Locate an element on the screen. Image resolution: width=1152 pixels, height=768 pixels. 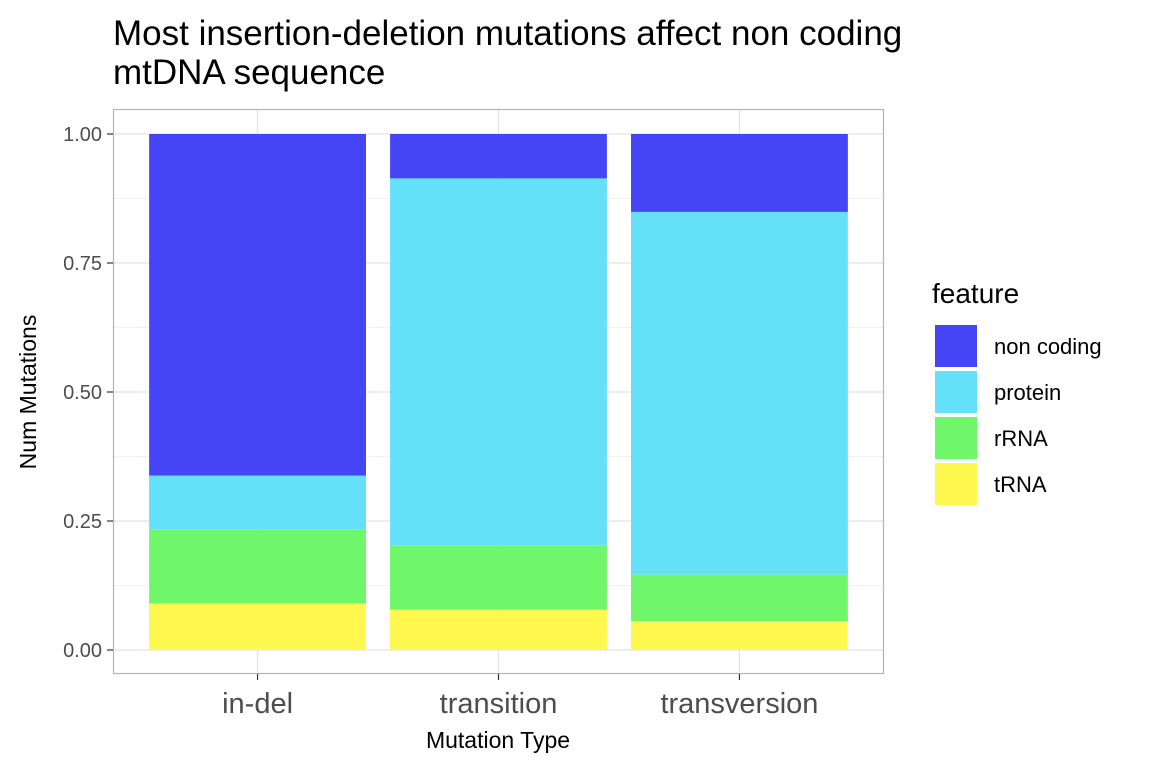
y-tick-label: 0.75 is located at coordinates (82, 264).